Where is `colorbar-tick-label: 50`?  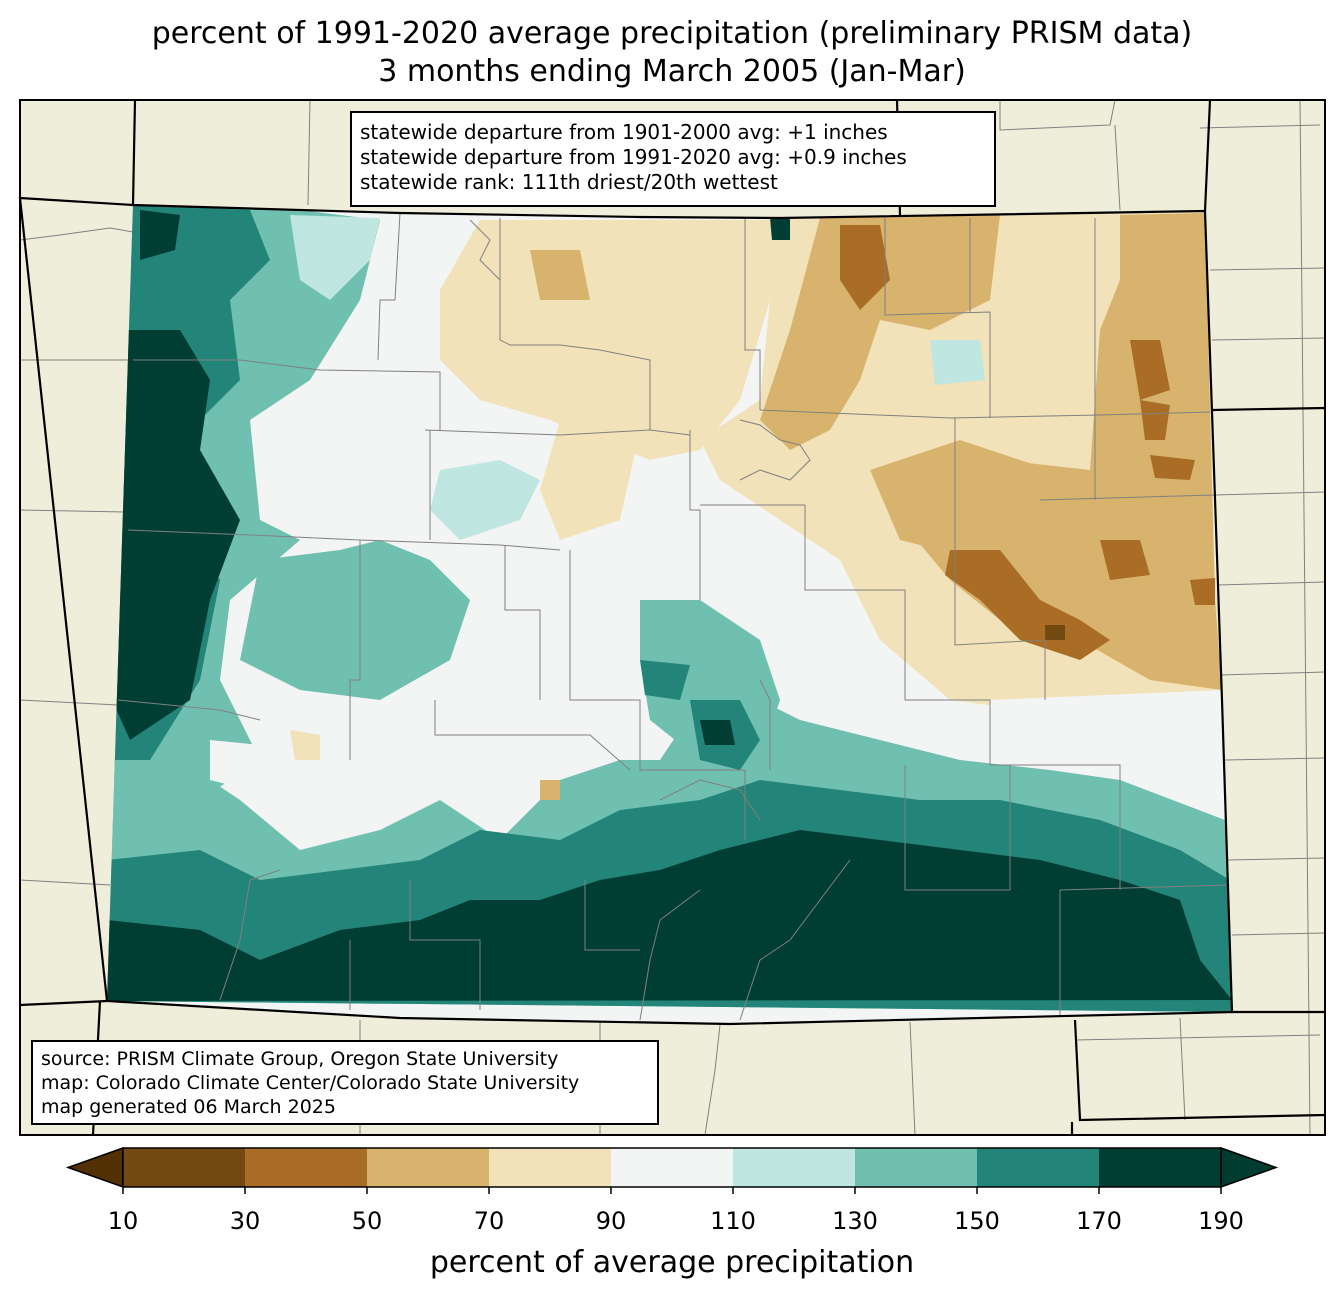
colorbar-tick-label: 50 is located at coordinates (367, 1221).